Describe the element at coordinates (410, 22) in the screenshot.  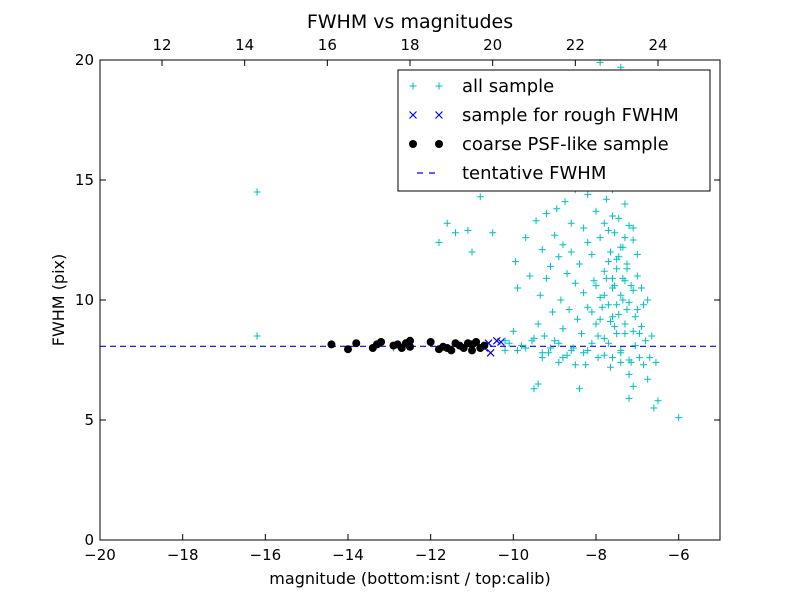
I see `chart-title: FWHM vs magnitudes` at that location.